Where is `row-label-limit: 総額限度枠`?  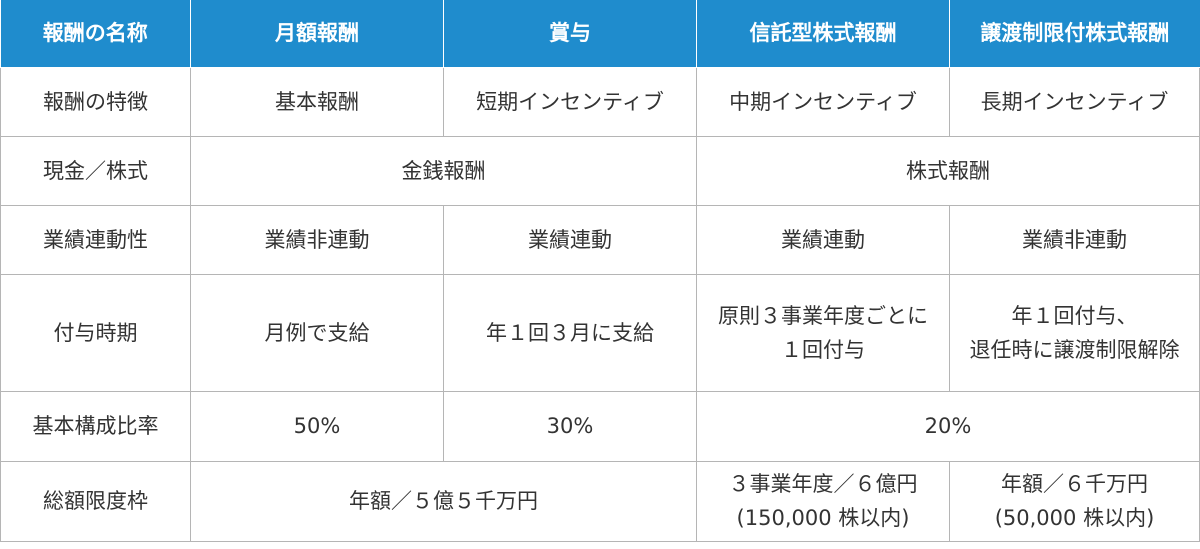
row-label-limit: 総額限度枠 is located at coordinates (95, 501).